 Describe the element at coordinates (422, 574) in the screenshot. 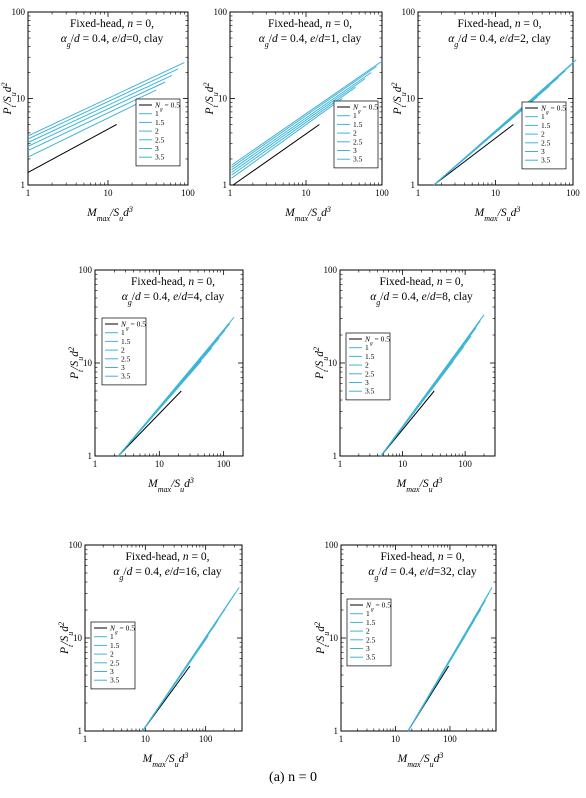

I see `chart-title-line2: αg/d = 0.4, e/d=32, clay` at that location.